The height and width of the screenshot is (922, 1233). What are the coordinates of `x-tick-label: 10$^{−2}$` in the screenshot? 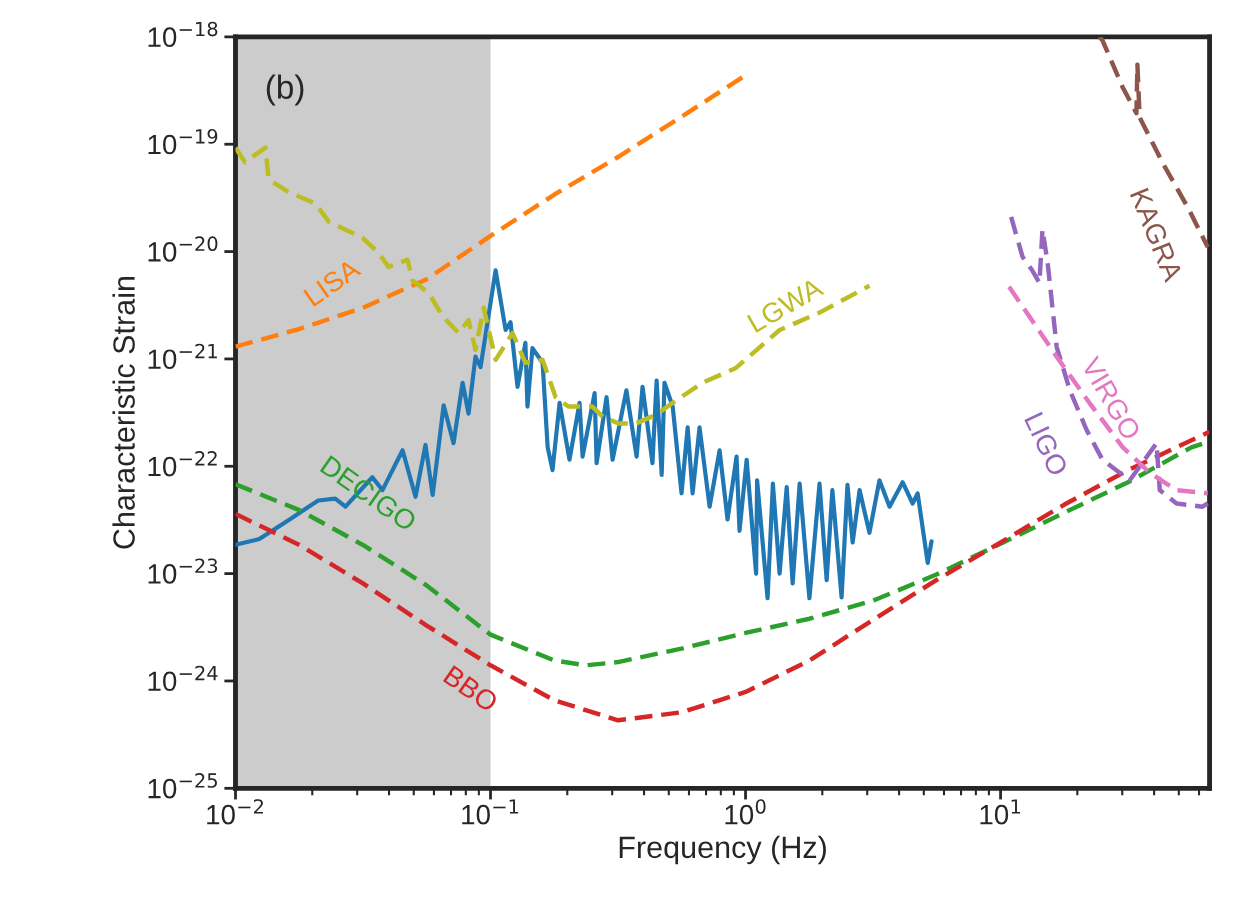 It's located at (235, 812).